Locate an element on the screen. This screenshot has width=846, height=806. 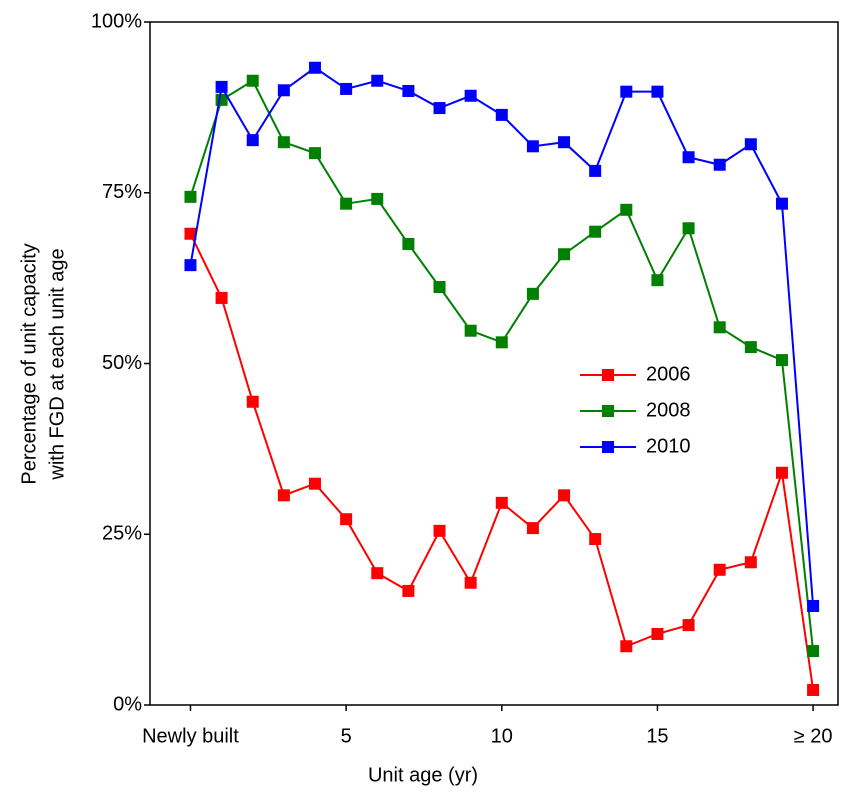
x-axis-label: Unit age (yr) is located at coordinates (423, 775).